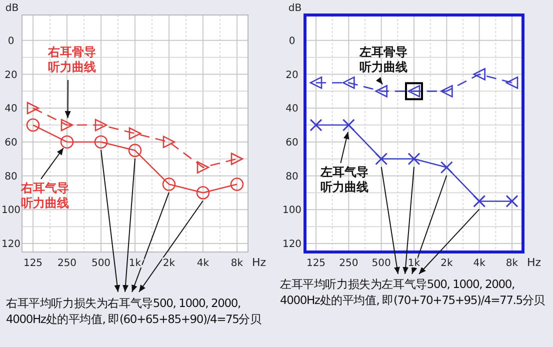 This screenshot has height=347, width=553. What do you see at coordinates (413, 292) in the screenshot?
I see `text: 左耳平均听力损失为左耳气导500, 1000, 2000, 4000Hz处的平均值, 即(70+70+75+95)/4=77.5分贝` at bounding box center [413, 292].